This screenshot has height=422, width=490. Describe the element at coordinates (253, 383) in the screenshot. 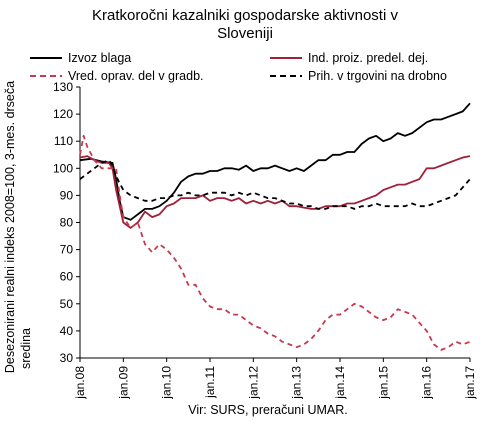

I see `x-tick-label: jan.12` at that location.